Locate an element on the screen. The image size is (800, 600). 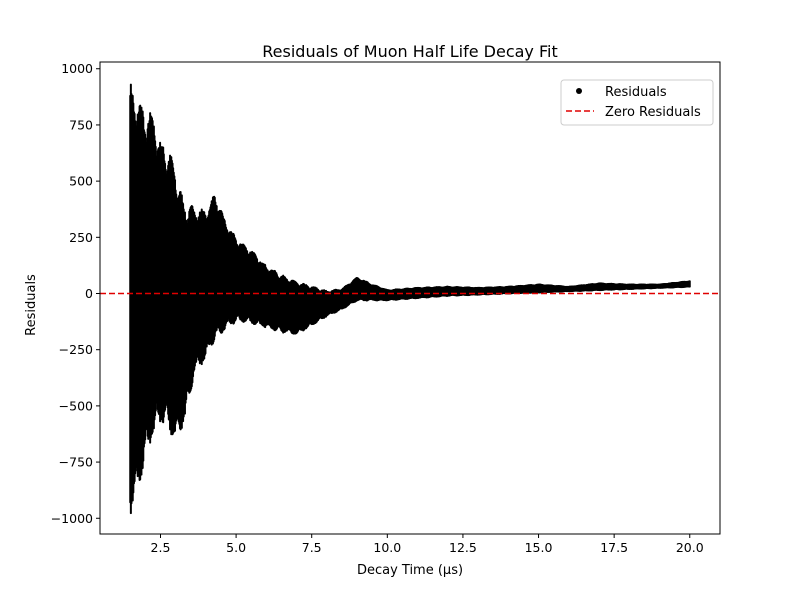
legend-box is located at coordinates (637, 102).